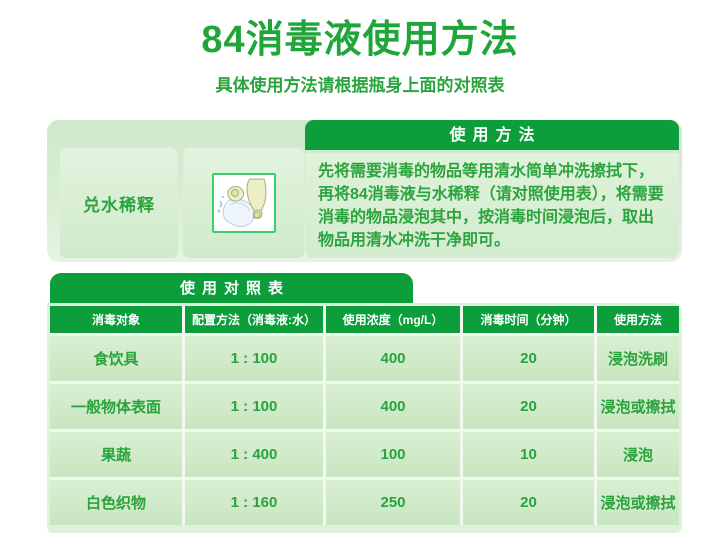  Describe the element at coordinates (360, 85) in the screenshot. I see `page-subtitle: 具体使用方法请根据瓶身上面的对照表` at that location.